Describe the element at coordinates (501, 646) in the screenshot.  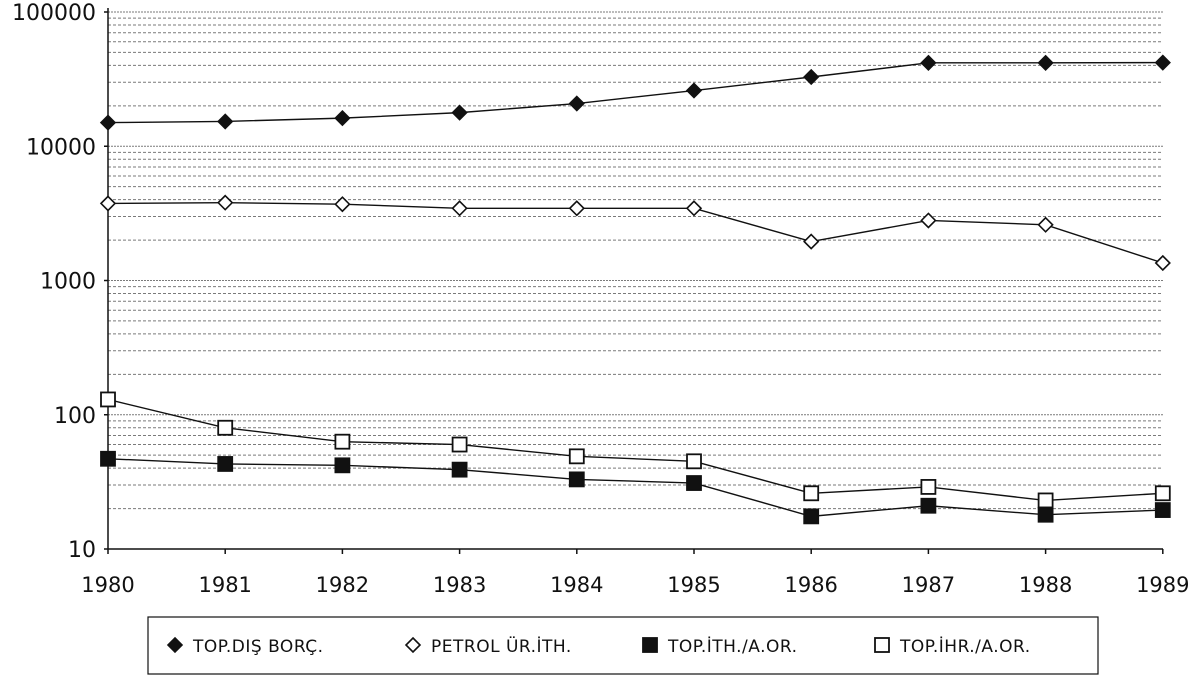
I see `legend-label: PETROL ÜR.İTH.` at that location.